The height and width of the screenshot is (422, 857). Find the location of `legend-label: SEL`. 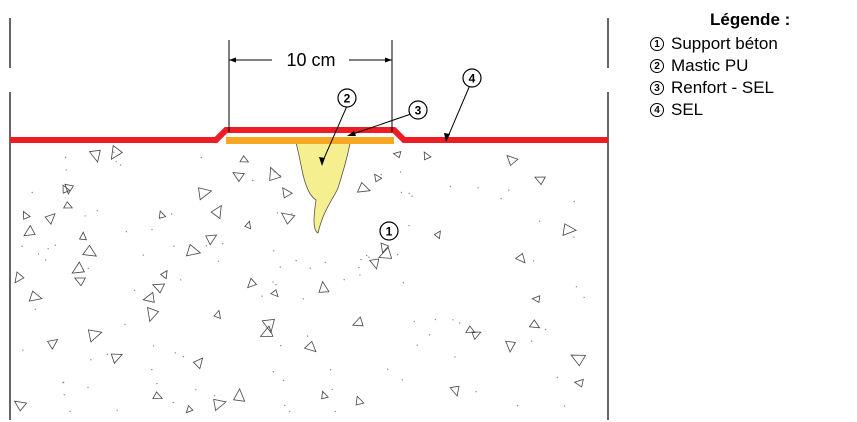

legend-label: SEL is located at coordinates (687, 109).